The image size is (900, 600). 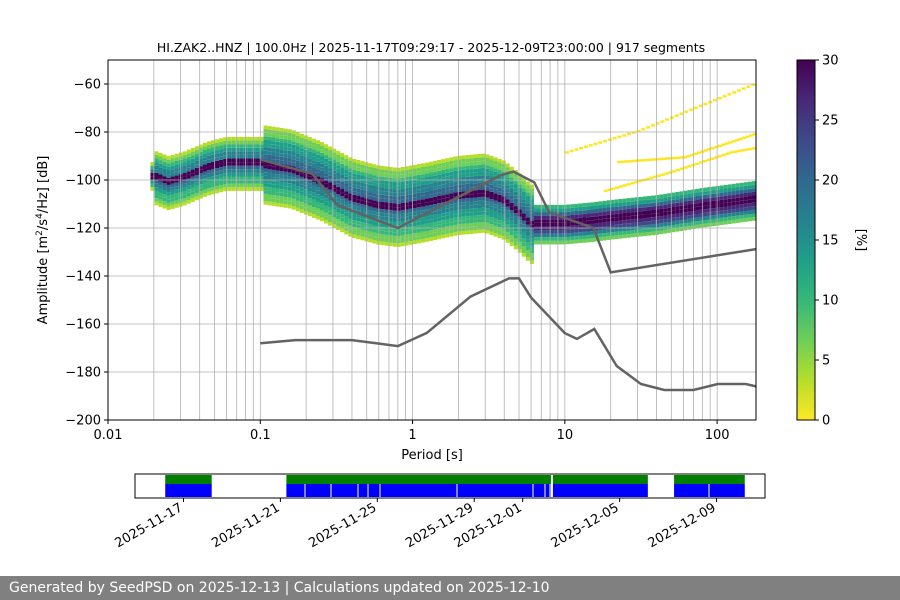 I want to click on y-axis-label-prefix: Amplitude [m, so click(x=43, y=280).